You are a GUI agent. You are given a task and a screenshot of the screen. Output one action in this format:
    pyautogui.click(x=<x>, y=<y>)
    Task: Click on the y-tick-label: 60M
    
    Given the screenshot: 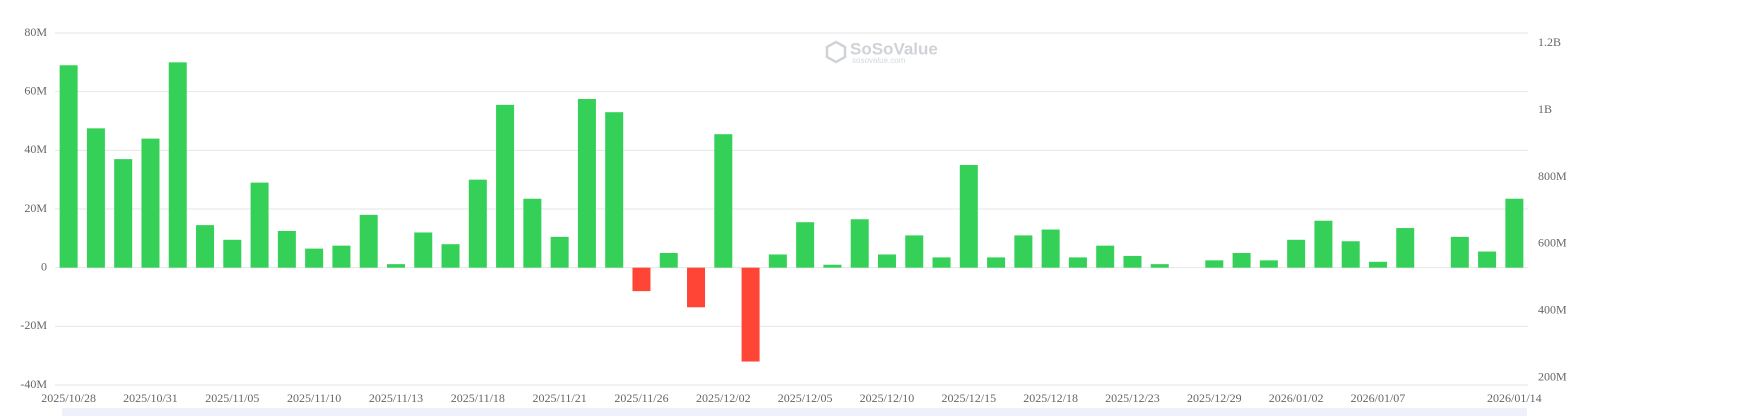 What is the action you would take?
    pyautogui.click(x=35, y=90)
    